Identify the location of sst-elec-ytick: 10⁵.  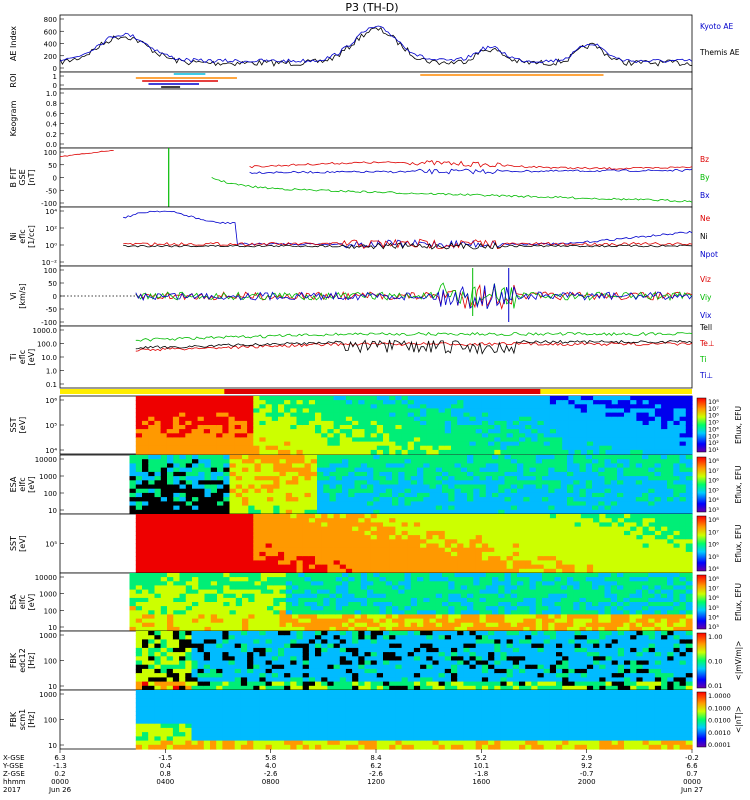
(51, 545).